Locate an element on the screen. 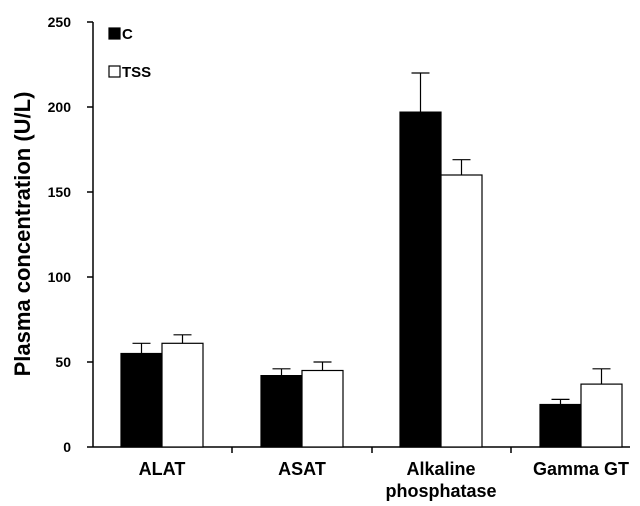  category-label: phosphatase is located at coordinates (440, 491).